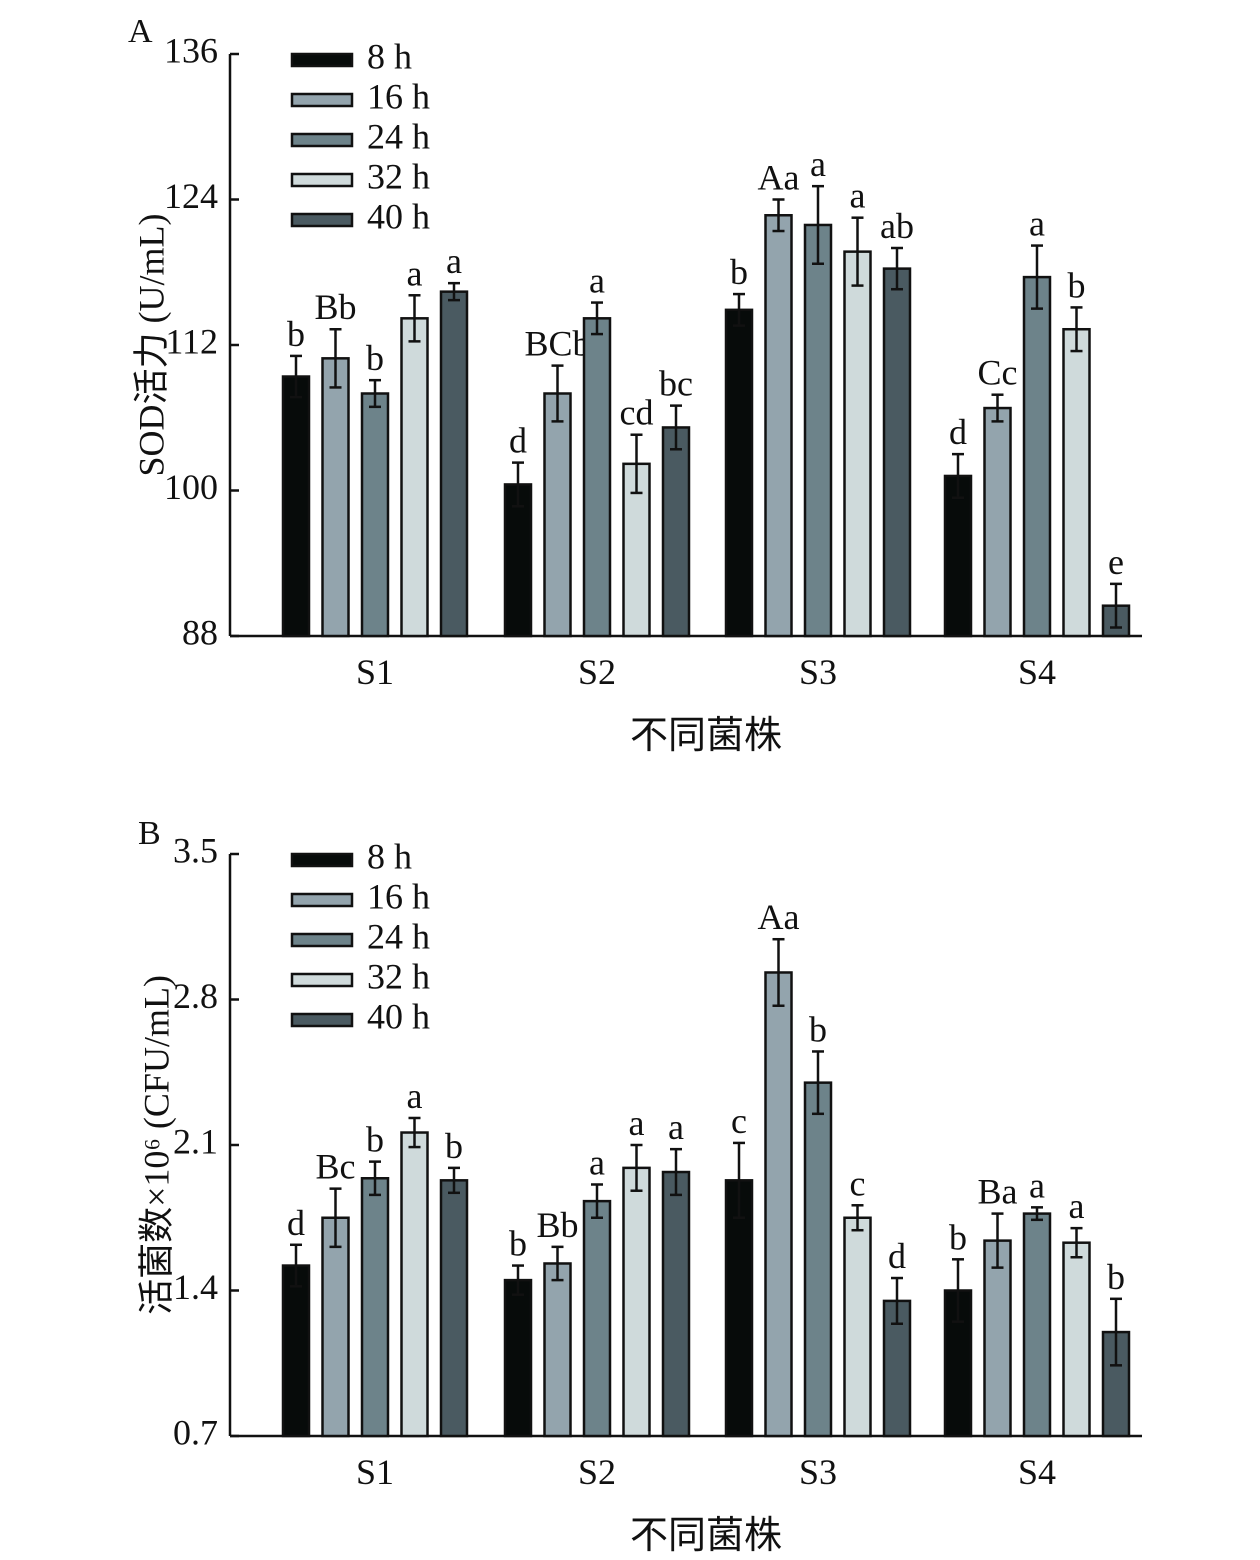 This screenshot has height=1560, width=1260. Describe the element at coordinates (156, 1145) in the screenshot. I see `y-axis-label: 活菌数×10⁶ (CFU/mL)` at that location.